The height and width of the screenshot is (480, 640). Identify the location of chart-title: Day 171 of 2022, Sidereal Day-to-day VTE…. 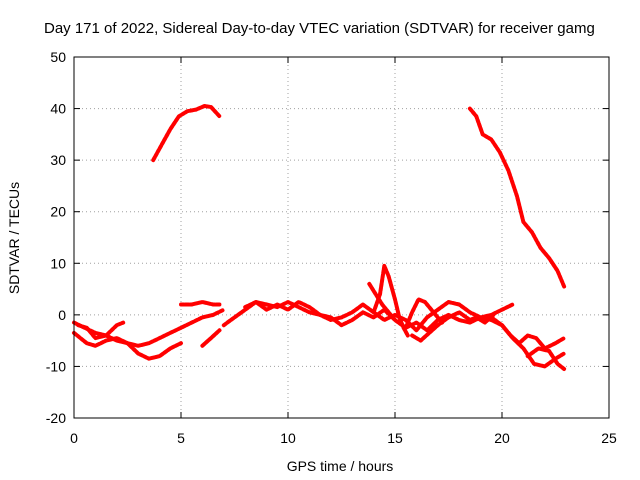
(319, 28).